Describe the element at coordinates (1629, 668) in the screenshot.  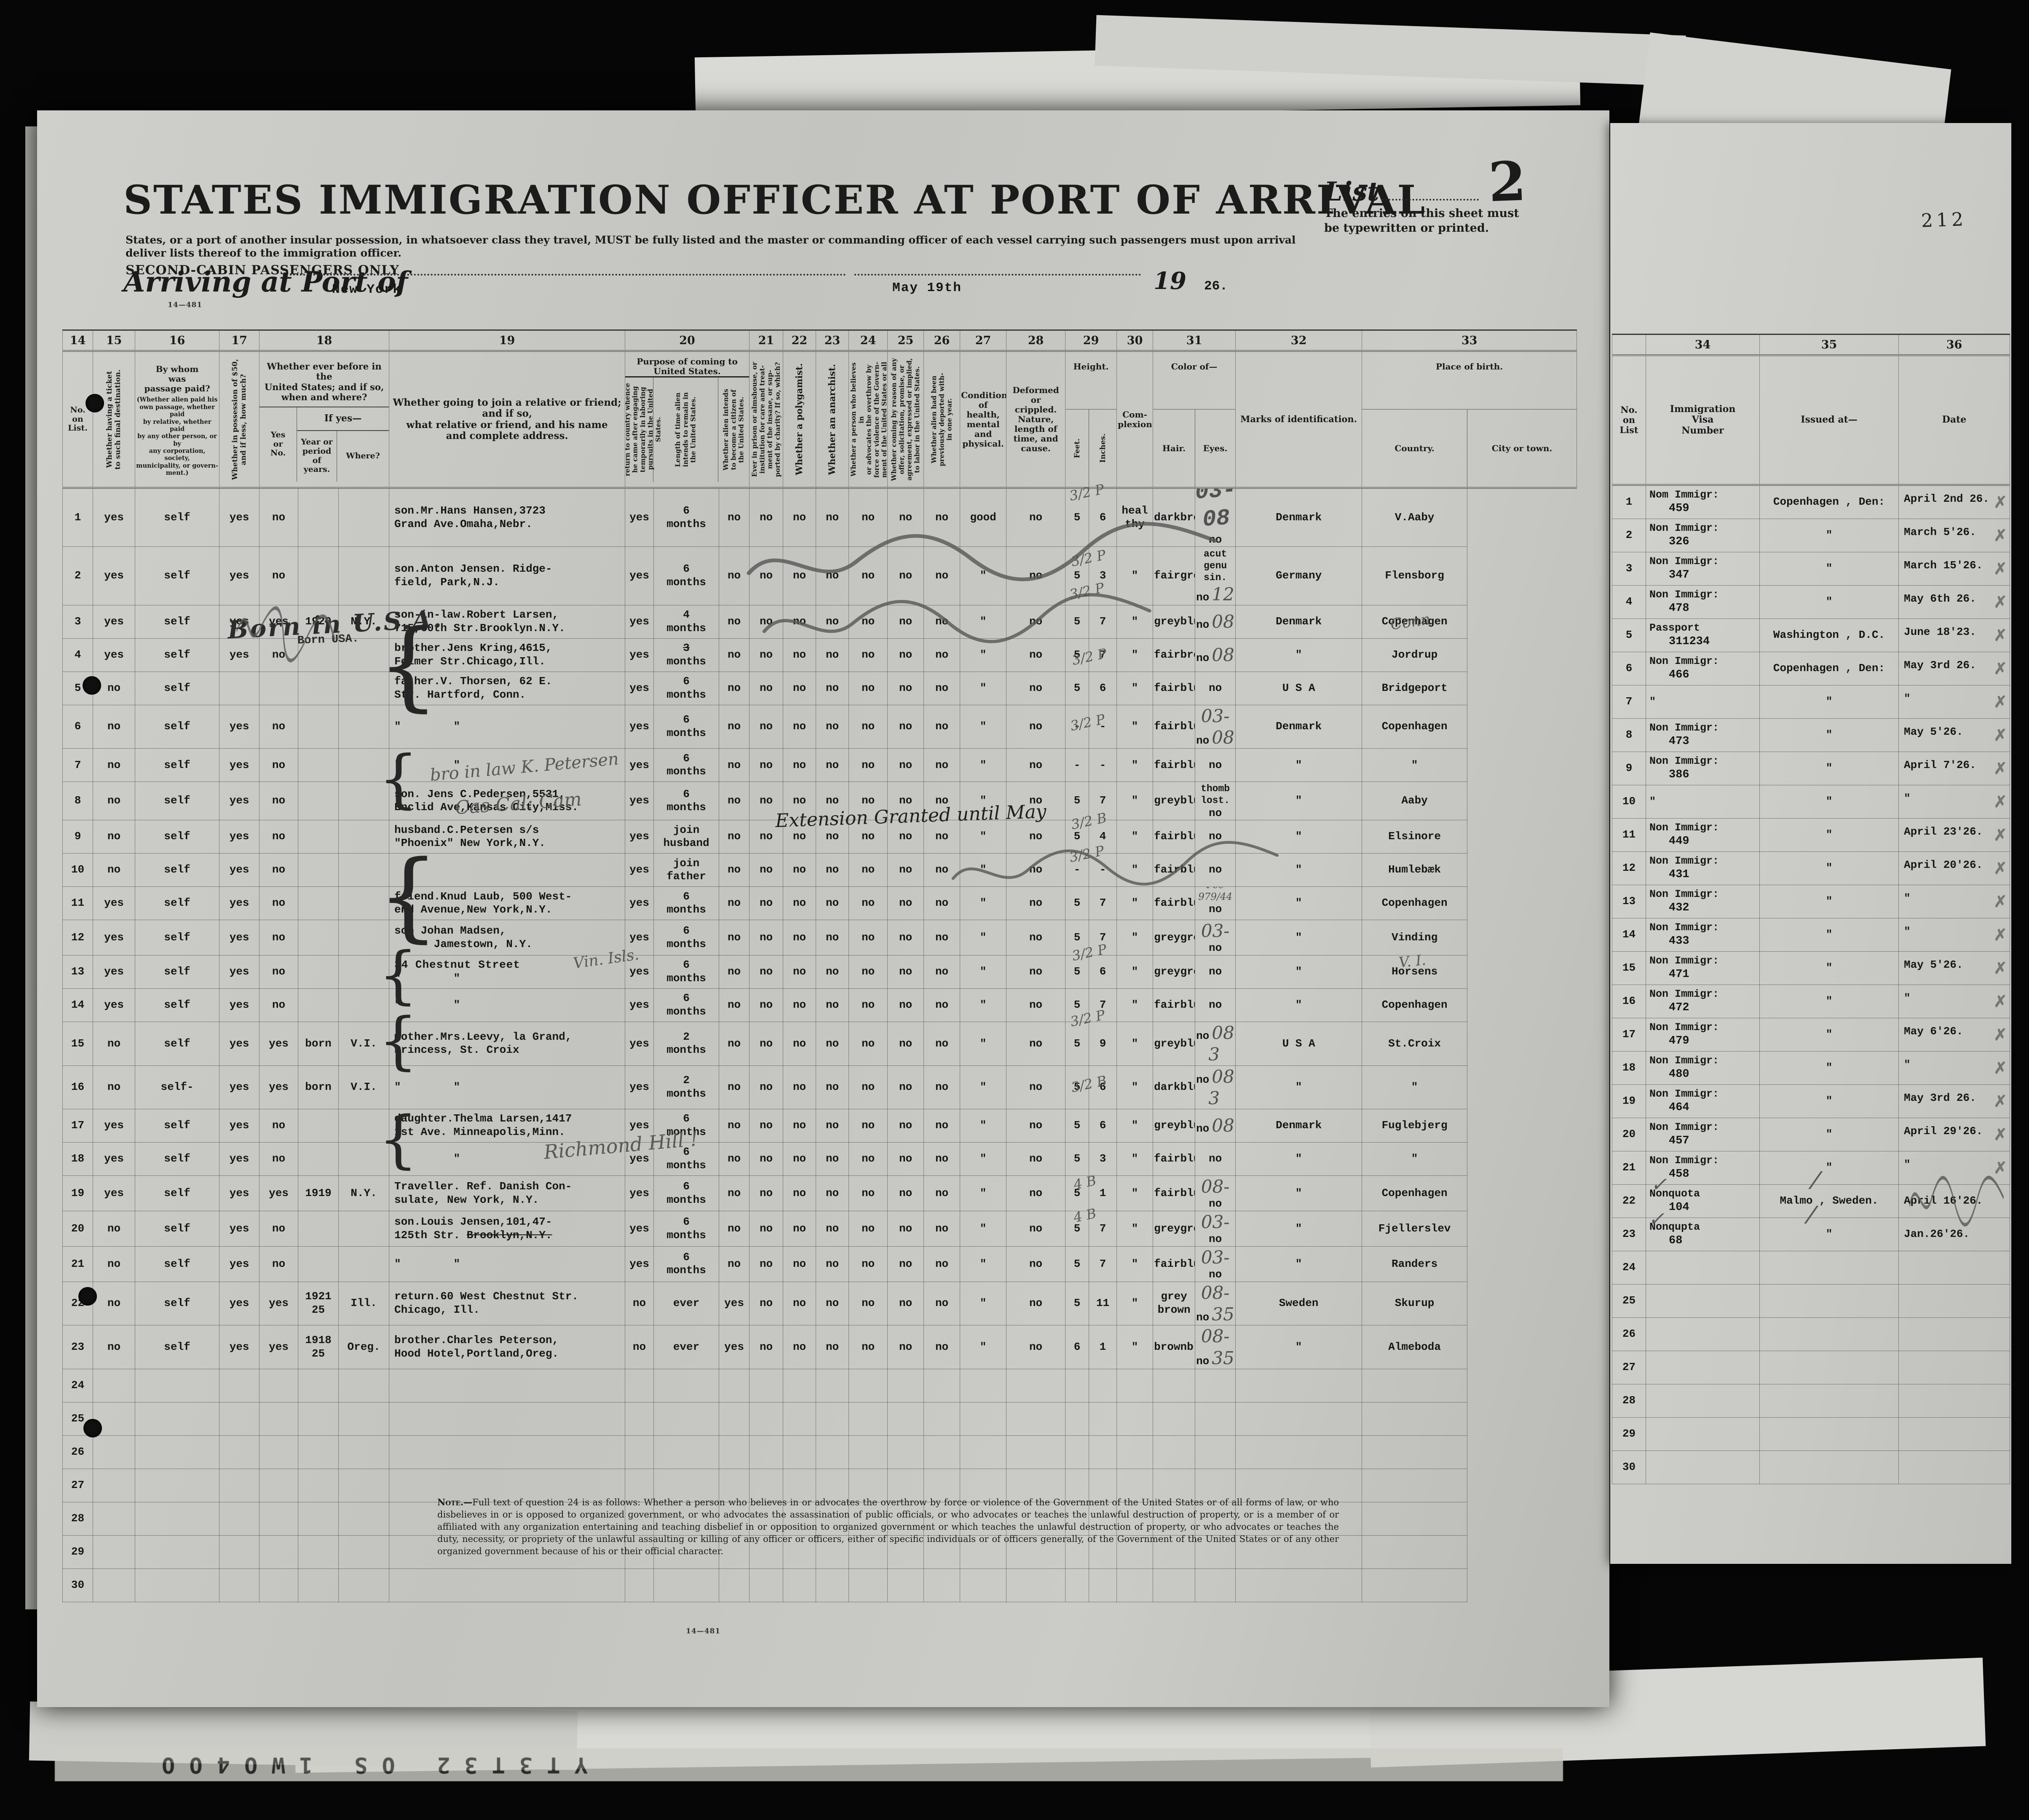
I see `list-number: 6` at that location.